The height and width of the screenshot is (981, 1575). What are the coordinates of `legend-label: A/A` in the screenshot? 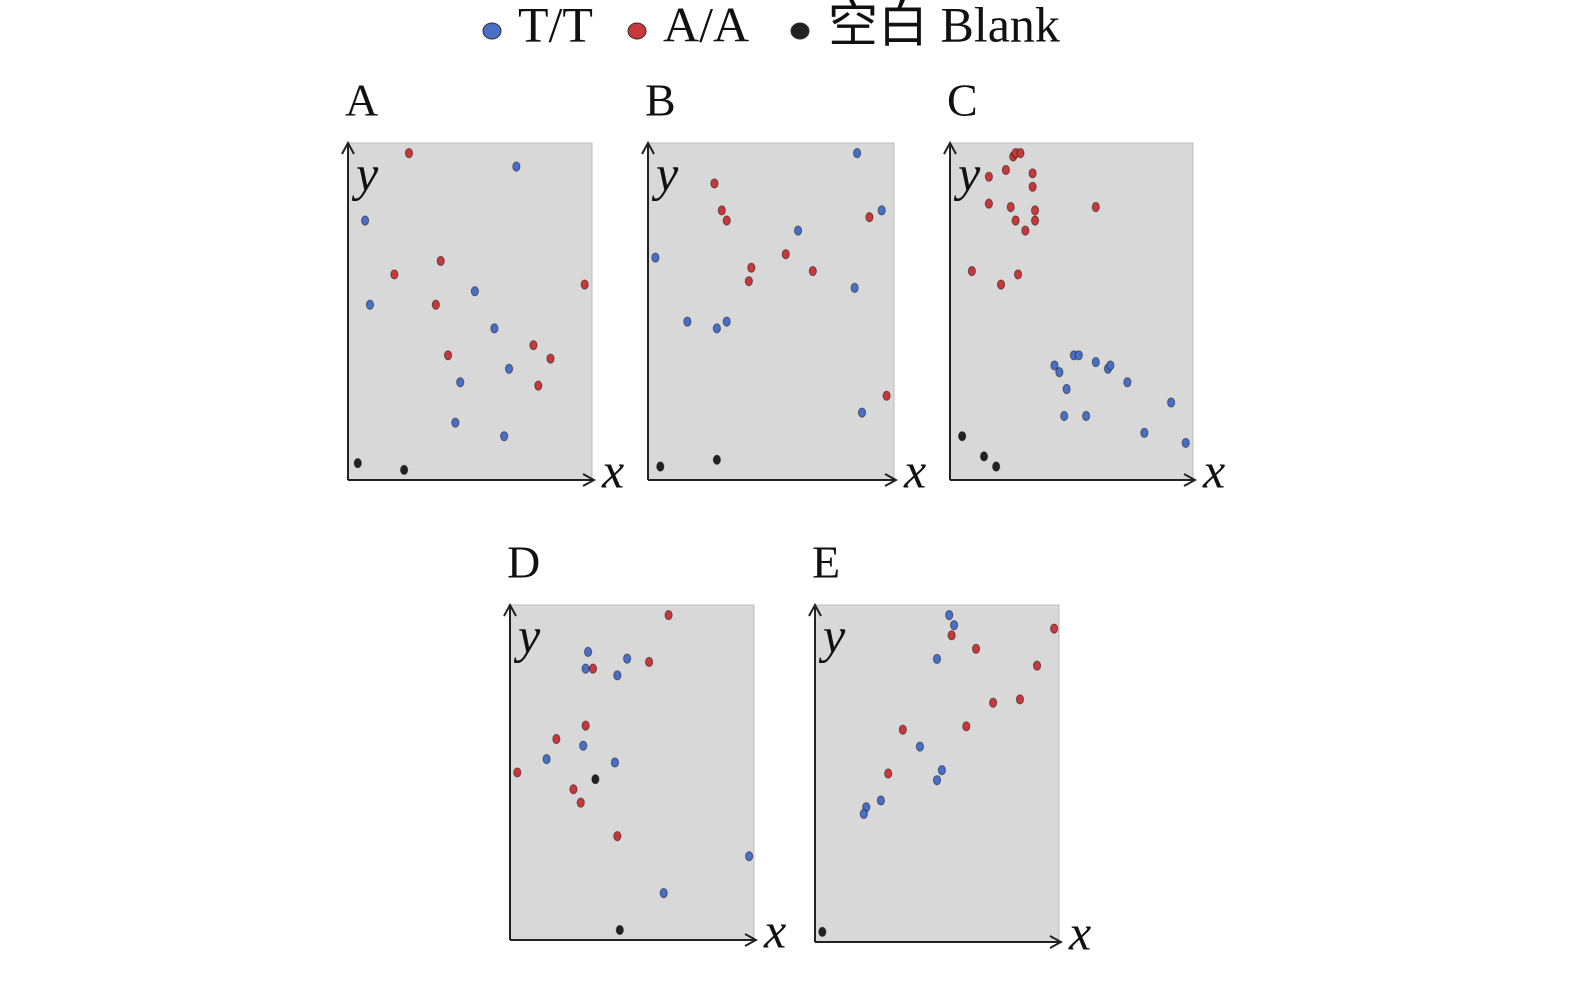 It's located at (706, 26).